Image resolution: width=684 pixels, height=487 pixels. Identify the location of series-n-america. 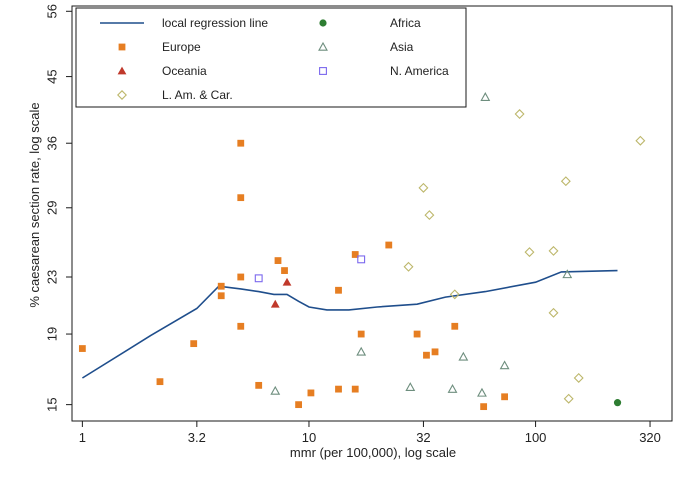
(310, 269).